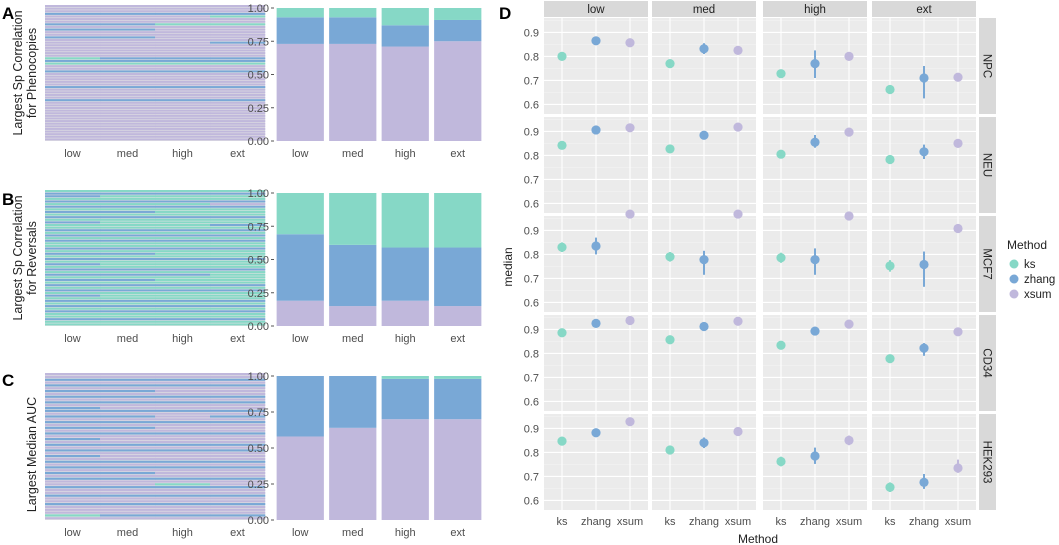 Image resolution: width=1059 pixels, height=545 pixels. Describe the element at coordinates (531, 255) in the screenshot. I see `facet-y-tick-label: 0.8` at that location.